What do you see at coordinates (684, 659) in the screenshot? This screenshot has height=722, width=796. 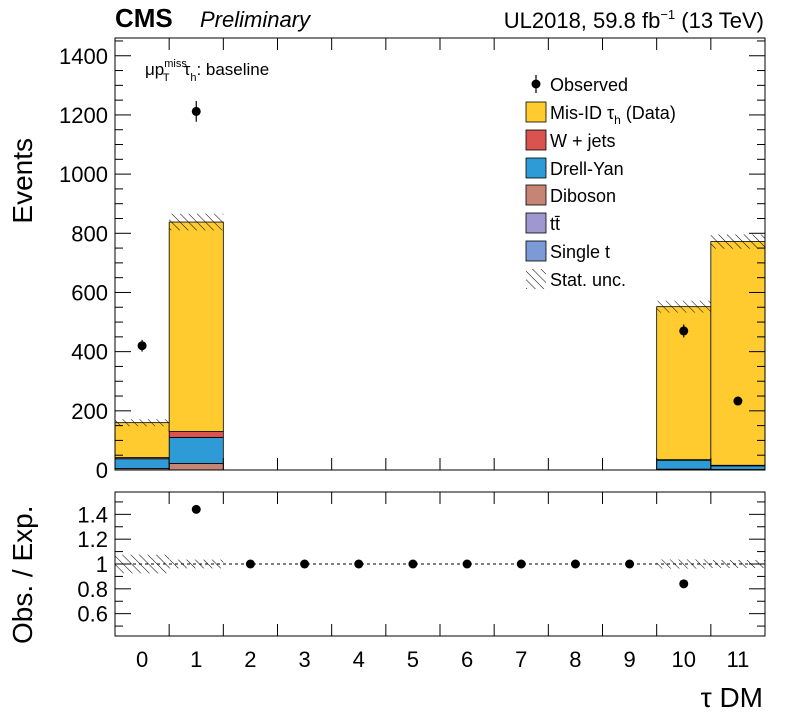 I see `x-tick-label: 10` at bounding box center [684, 659].